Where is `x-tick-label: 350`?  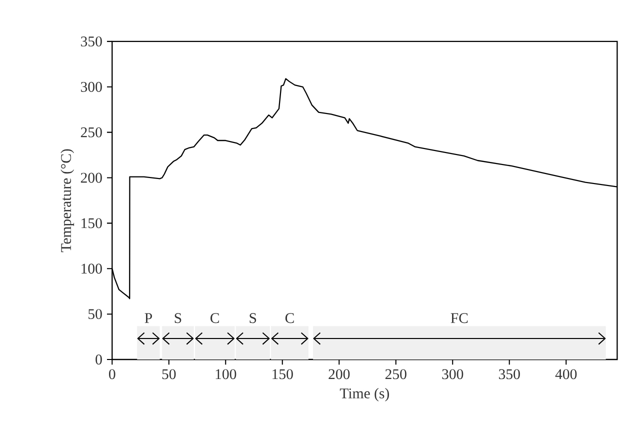
x-tick-label: 350 is located at coordinates (509, 374).